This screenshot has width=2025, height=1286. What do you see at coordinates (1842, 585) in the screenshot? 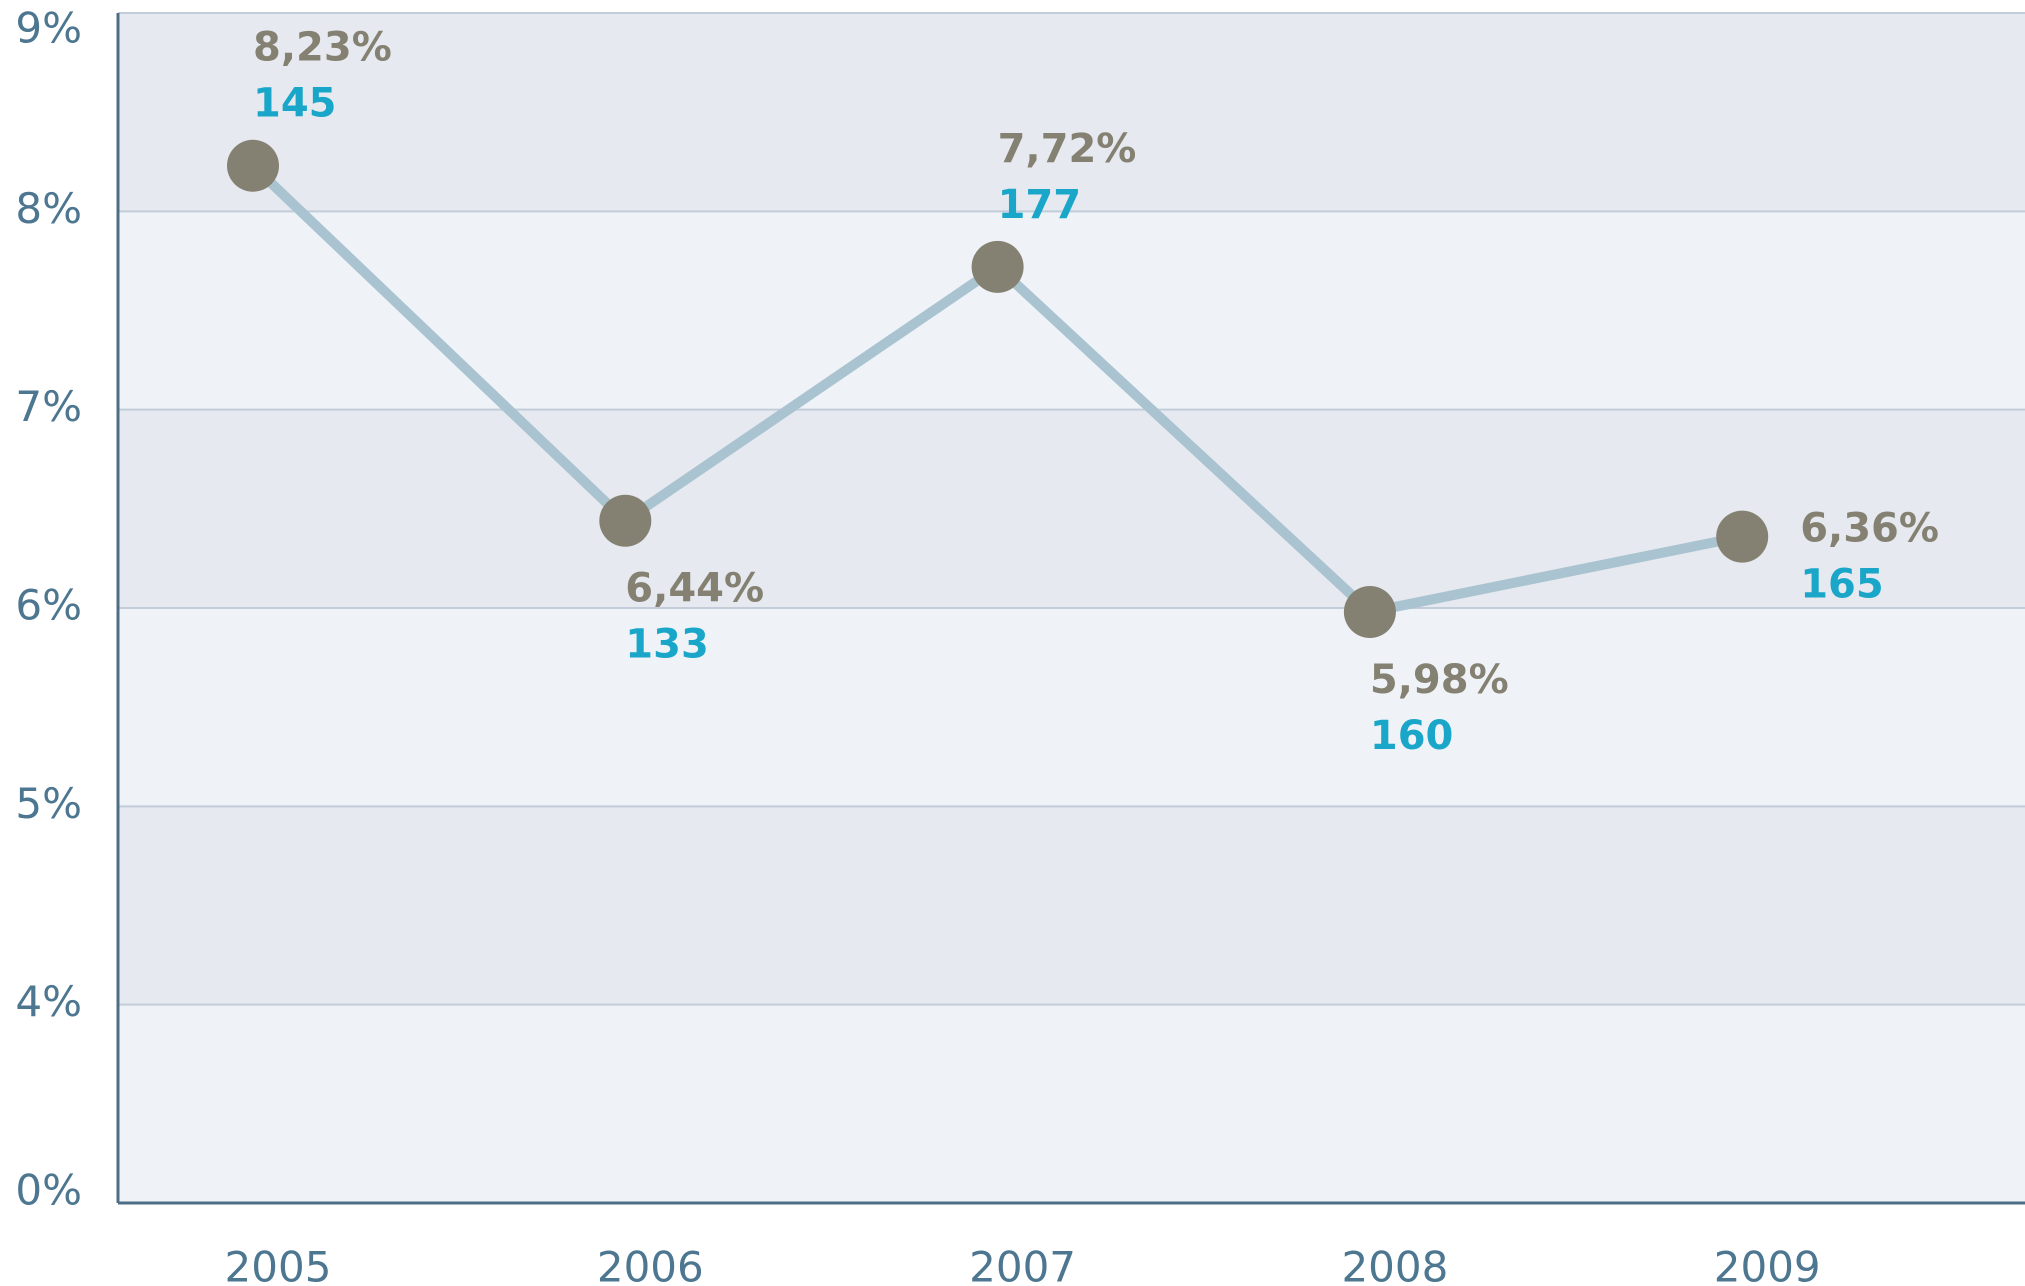
I see `count-label: 165` at bounding box center [1842, 585].